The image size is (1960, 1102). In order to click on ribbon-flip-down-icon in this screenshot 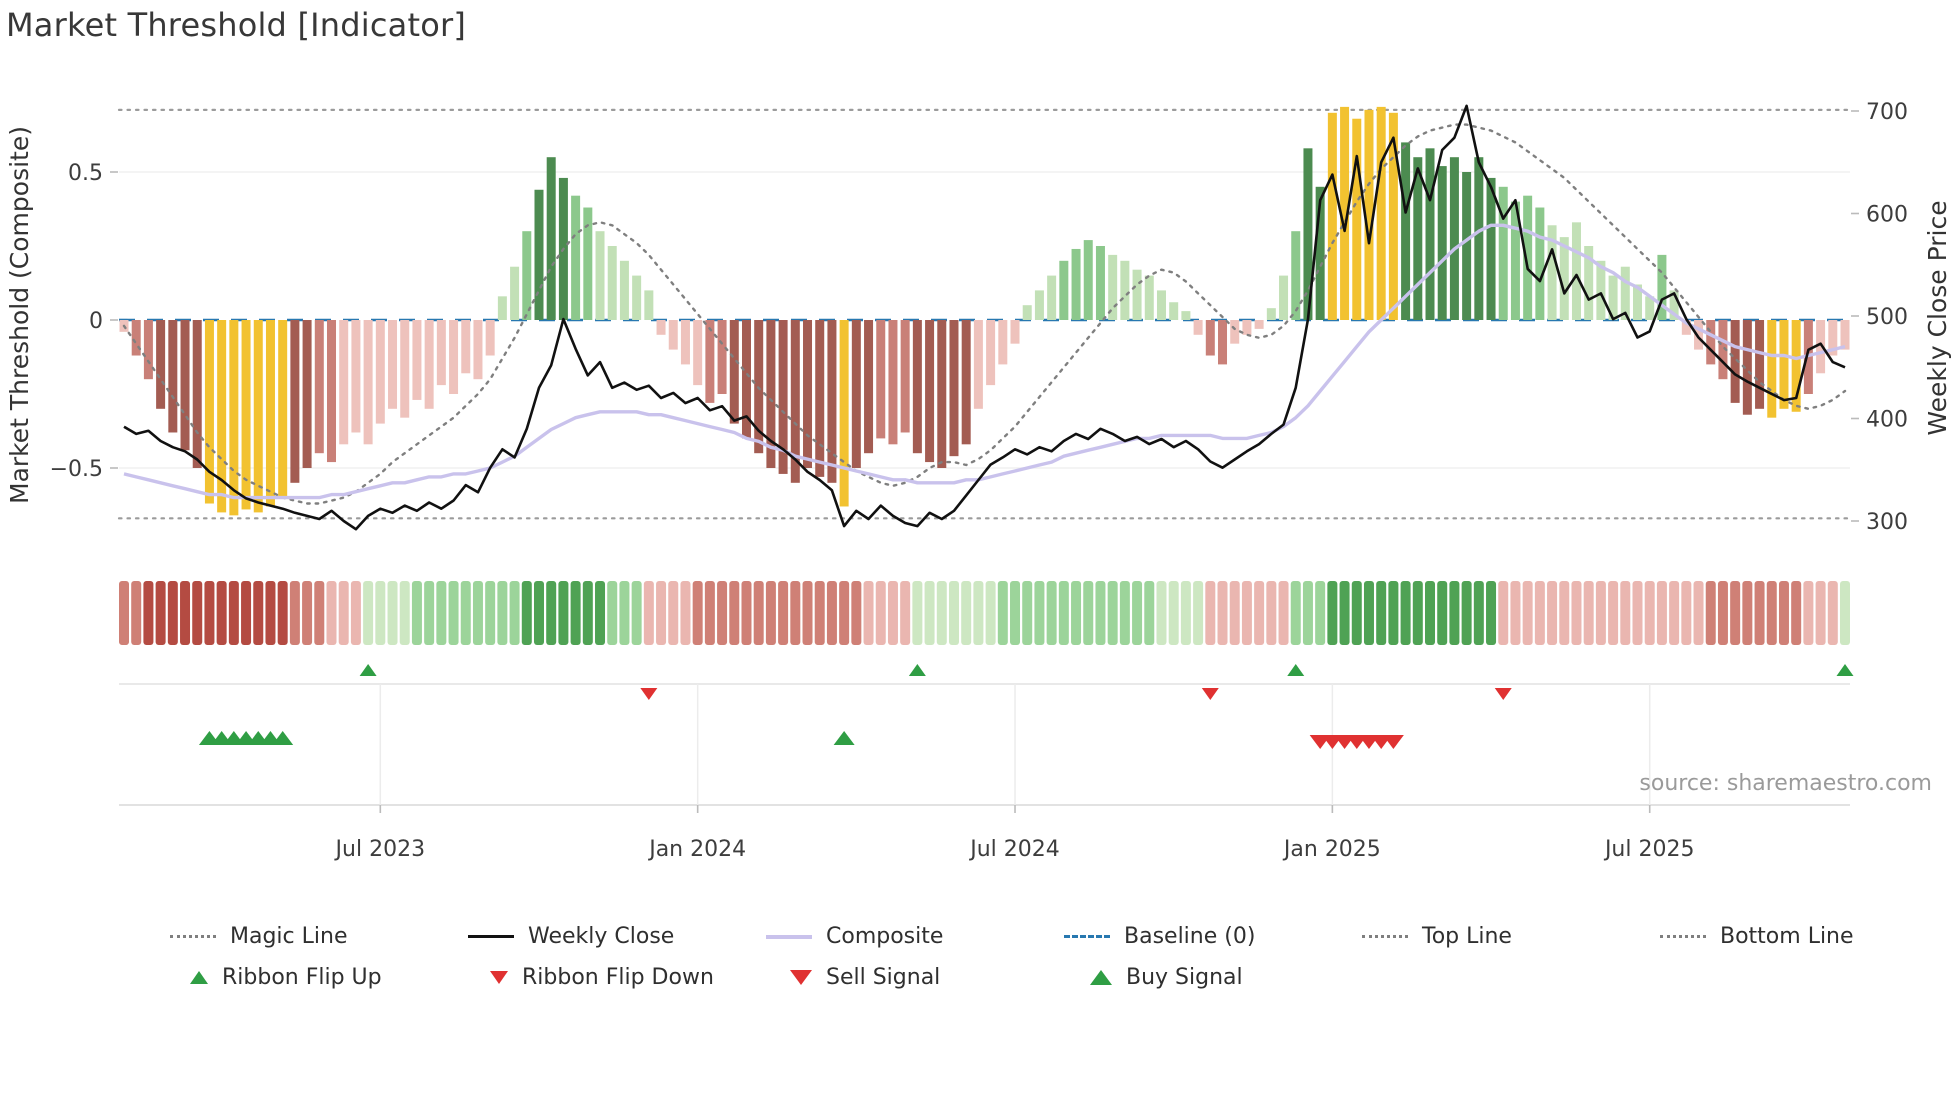, I will do `click(499, 977)`.